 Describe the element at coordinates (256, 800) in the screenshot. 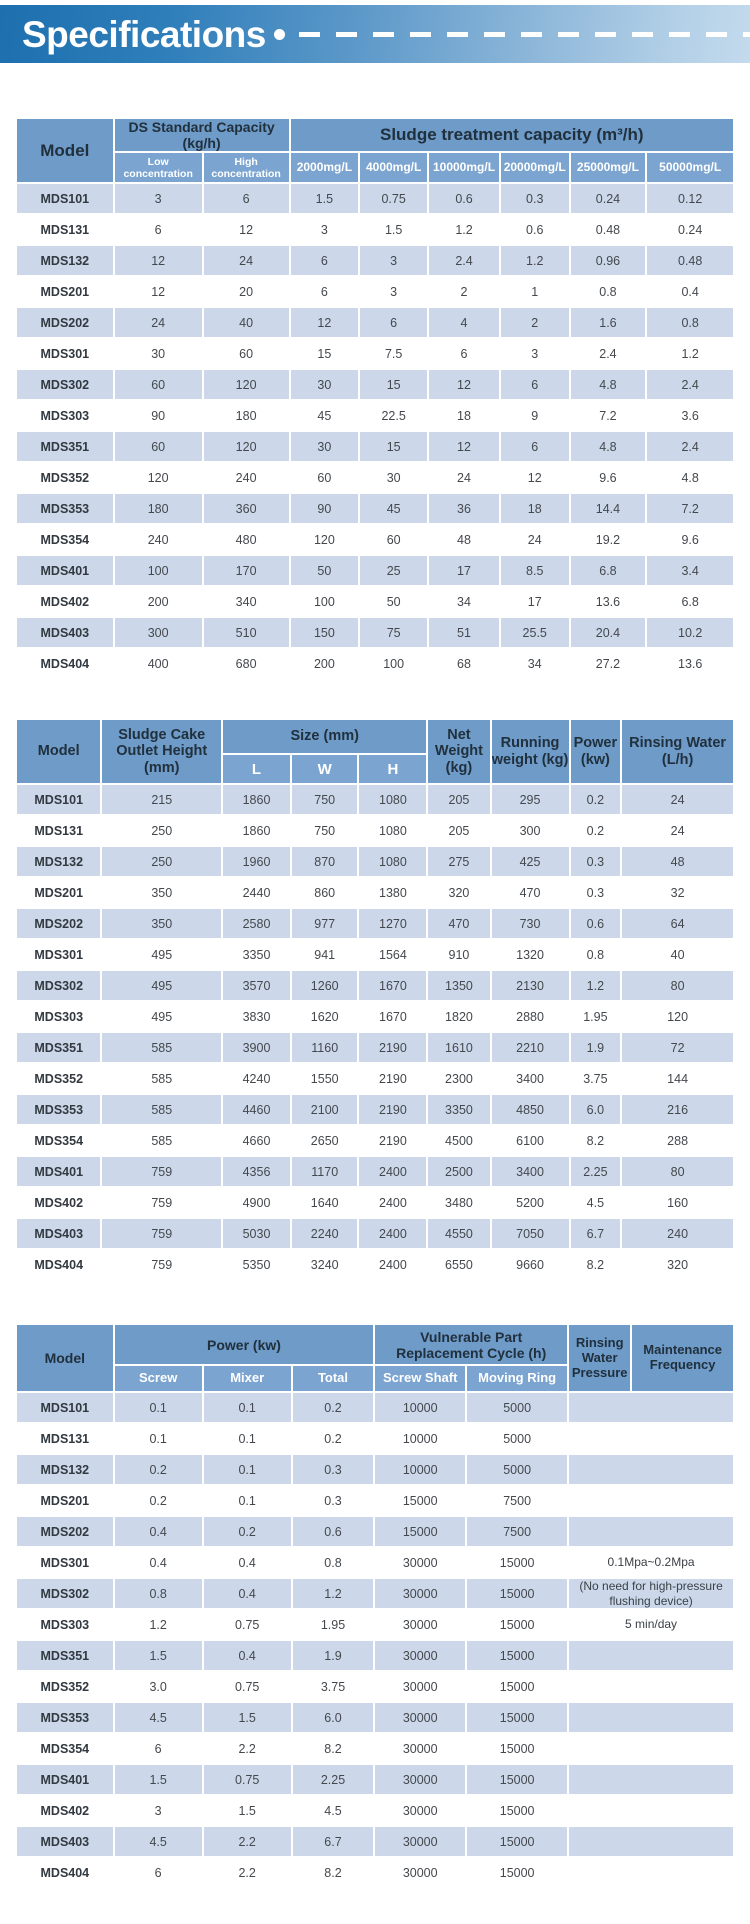

I see `value-cell: 1860` at that location.